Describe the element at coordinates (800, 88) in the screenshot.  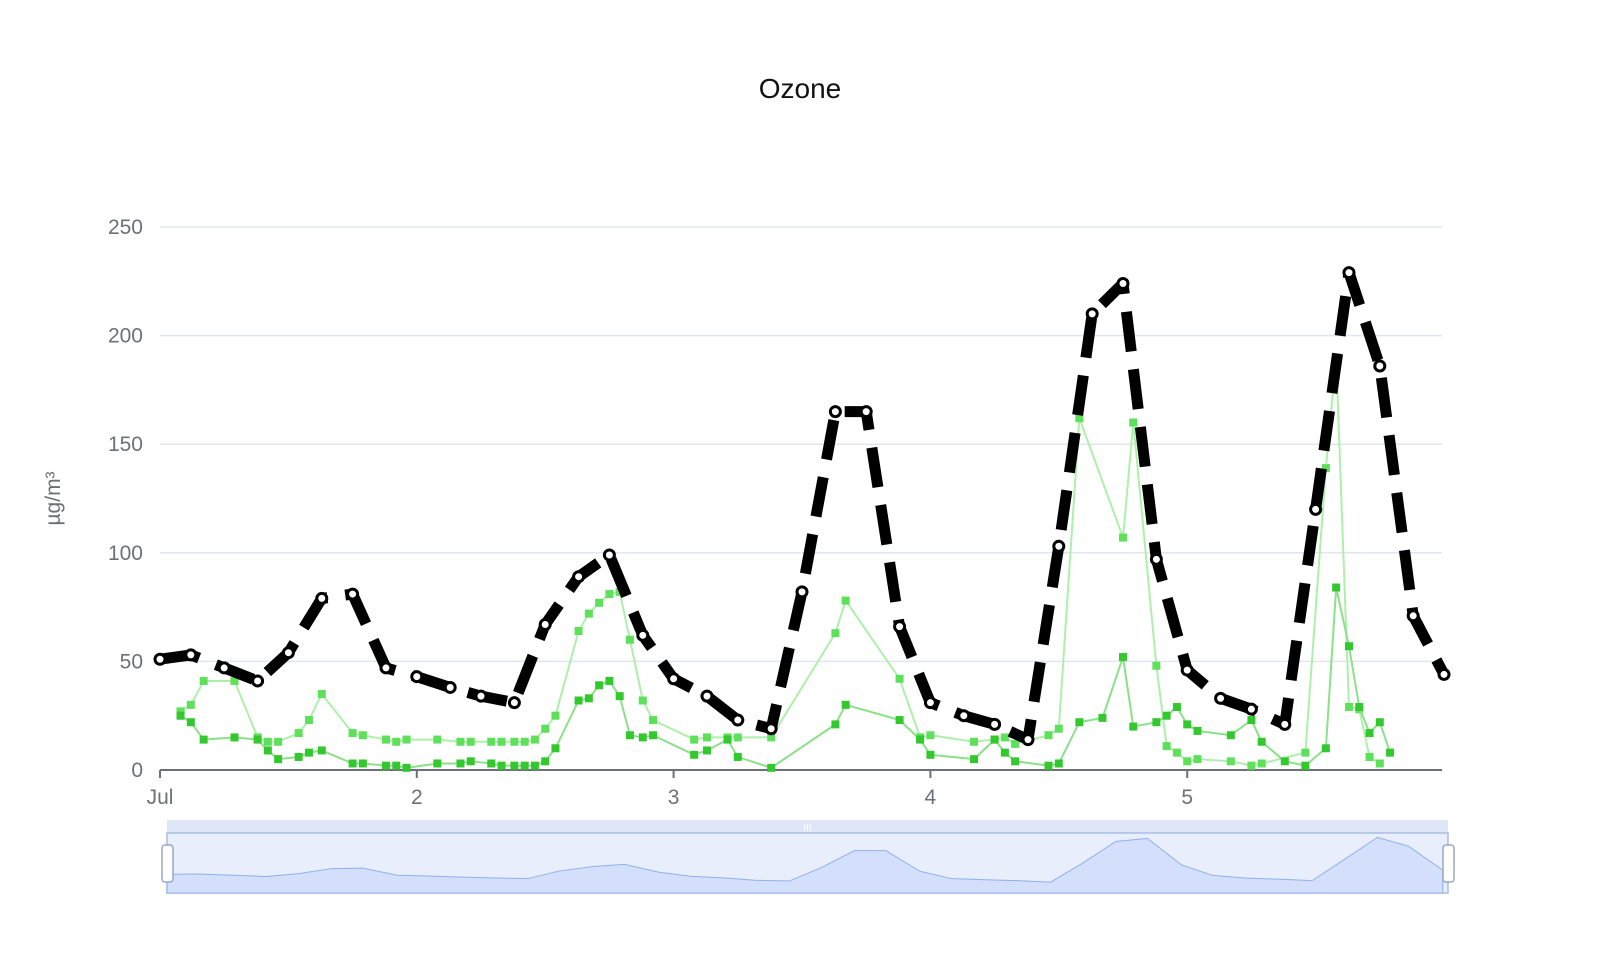
I see `chart-title: Ozone` at that location.